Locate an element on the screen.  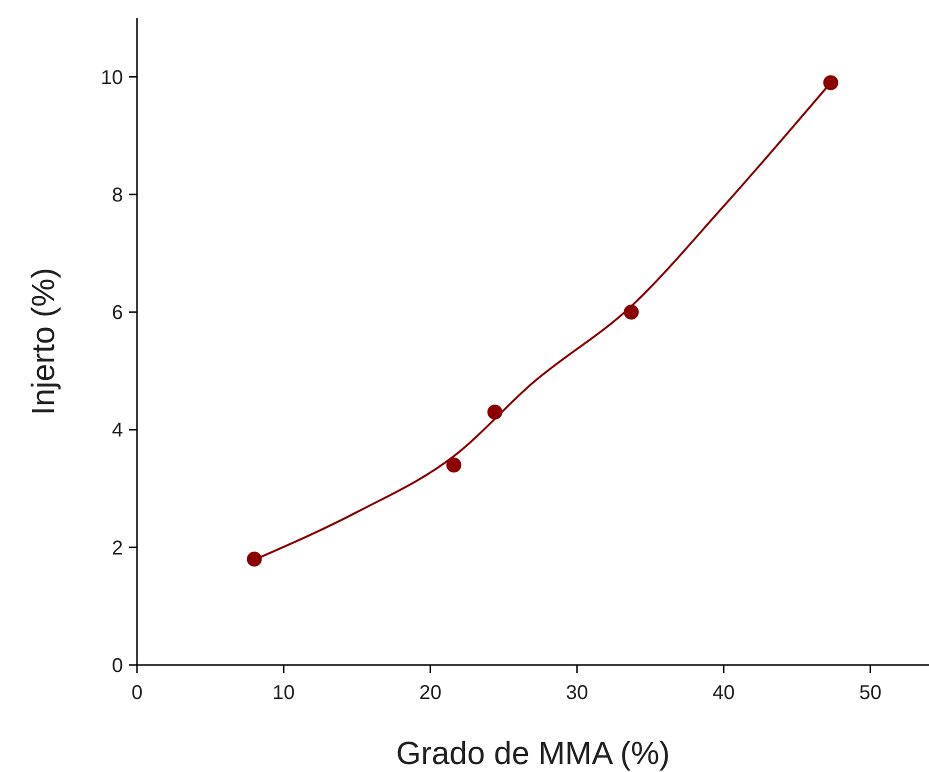
y-tick-label: 8 is located at coordinates (117, 195).